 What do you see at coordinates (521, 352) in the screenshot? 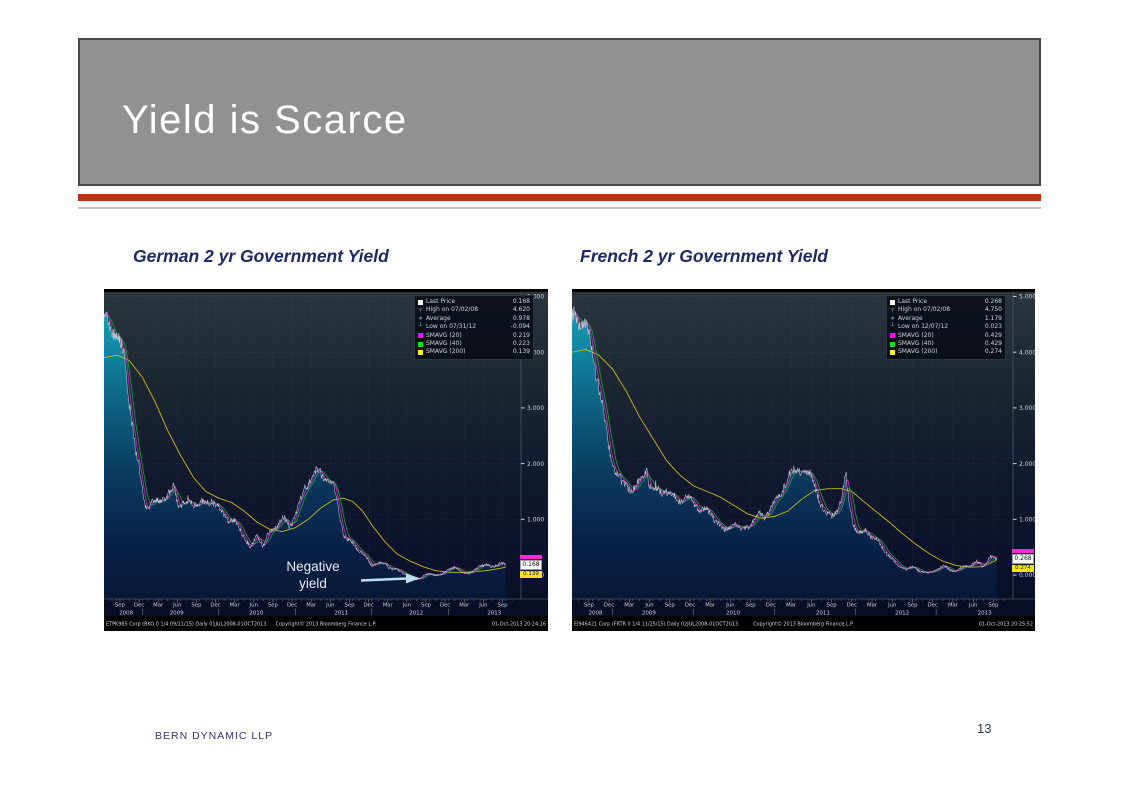
I see `legend-value: 0.139` at bounding box center [521, 352].